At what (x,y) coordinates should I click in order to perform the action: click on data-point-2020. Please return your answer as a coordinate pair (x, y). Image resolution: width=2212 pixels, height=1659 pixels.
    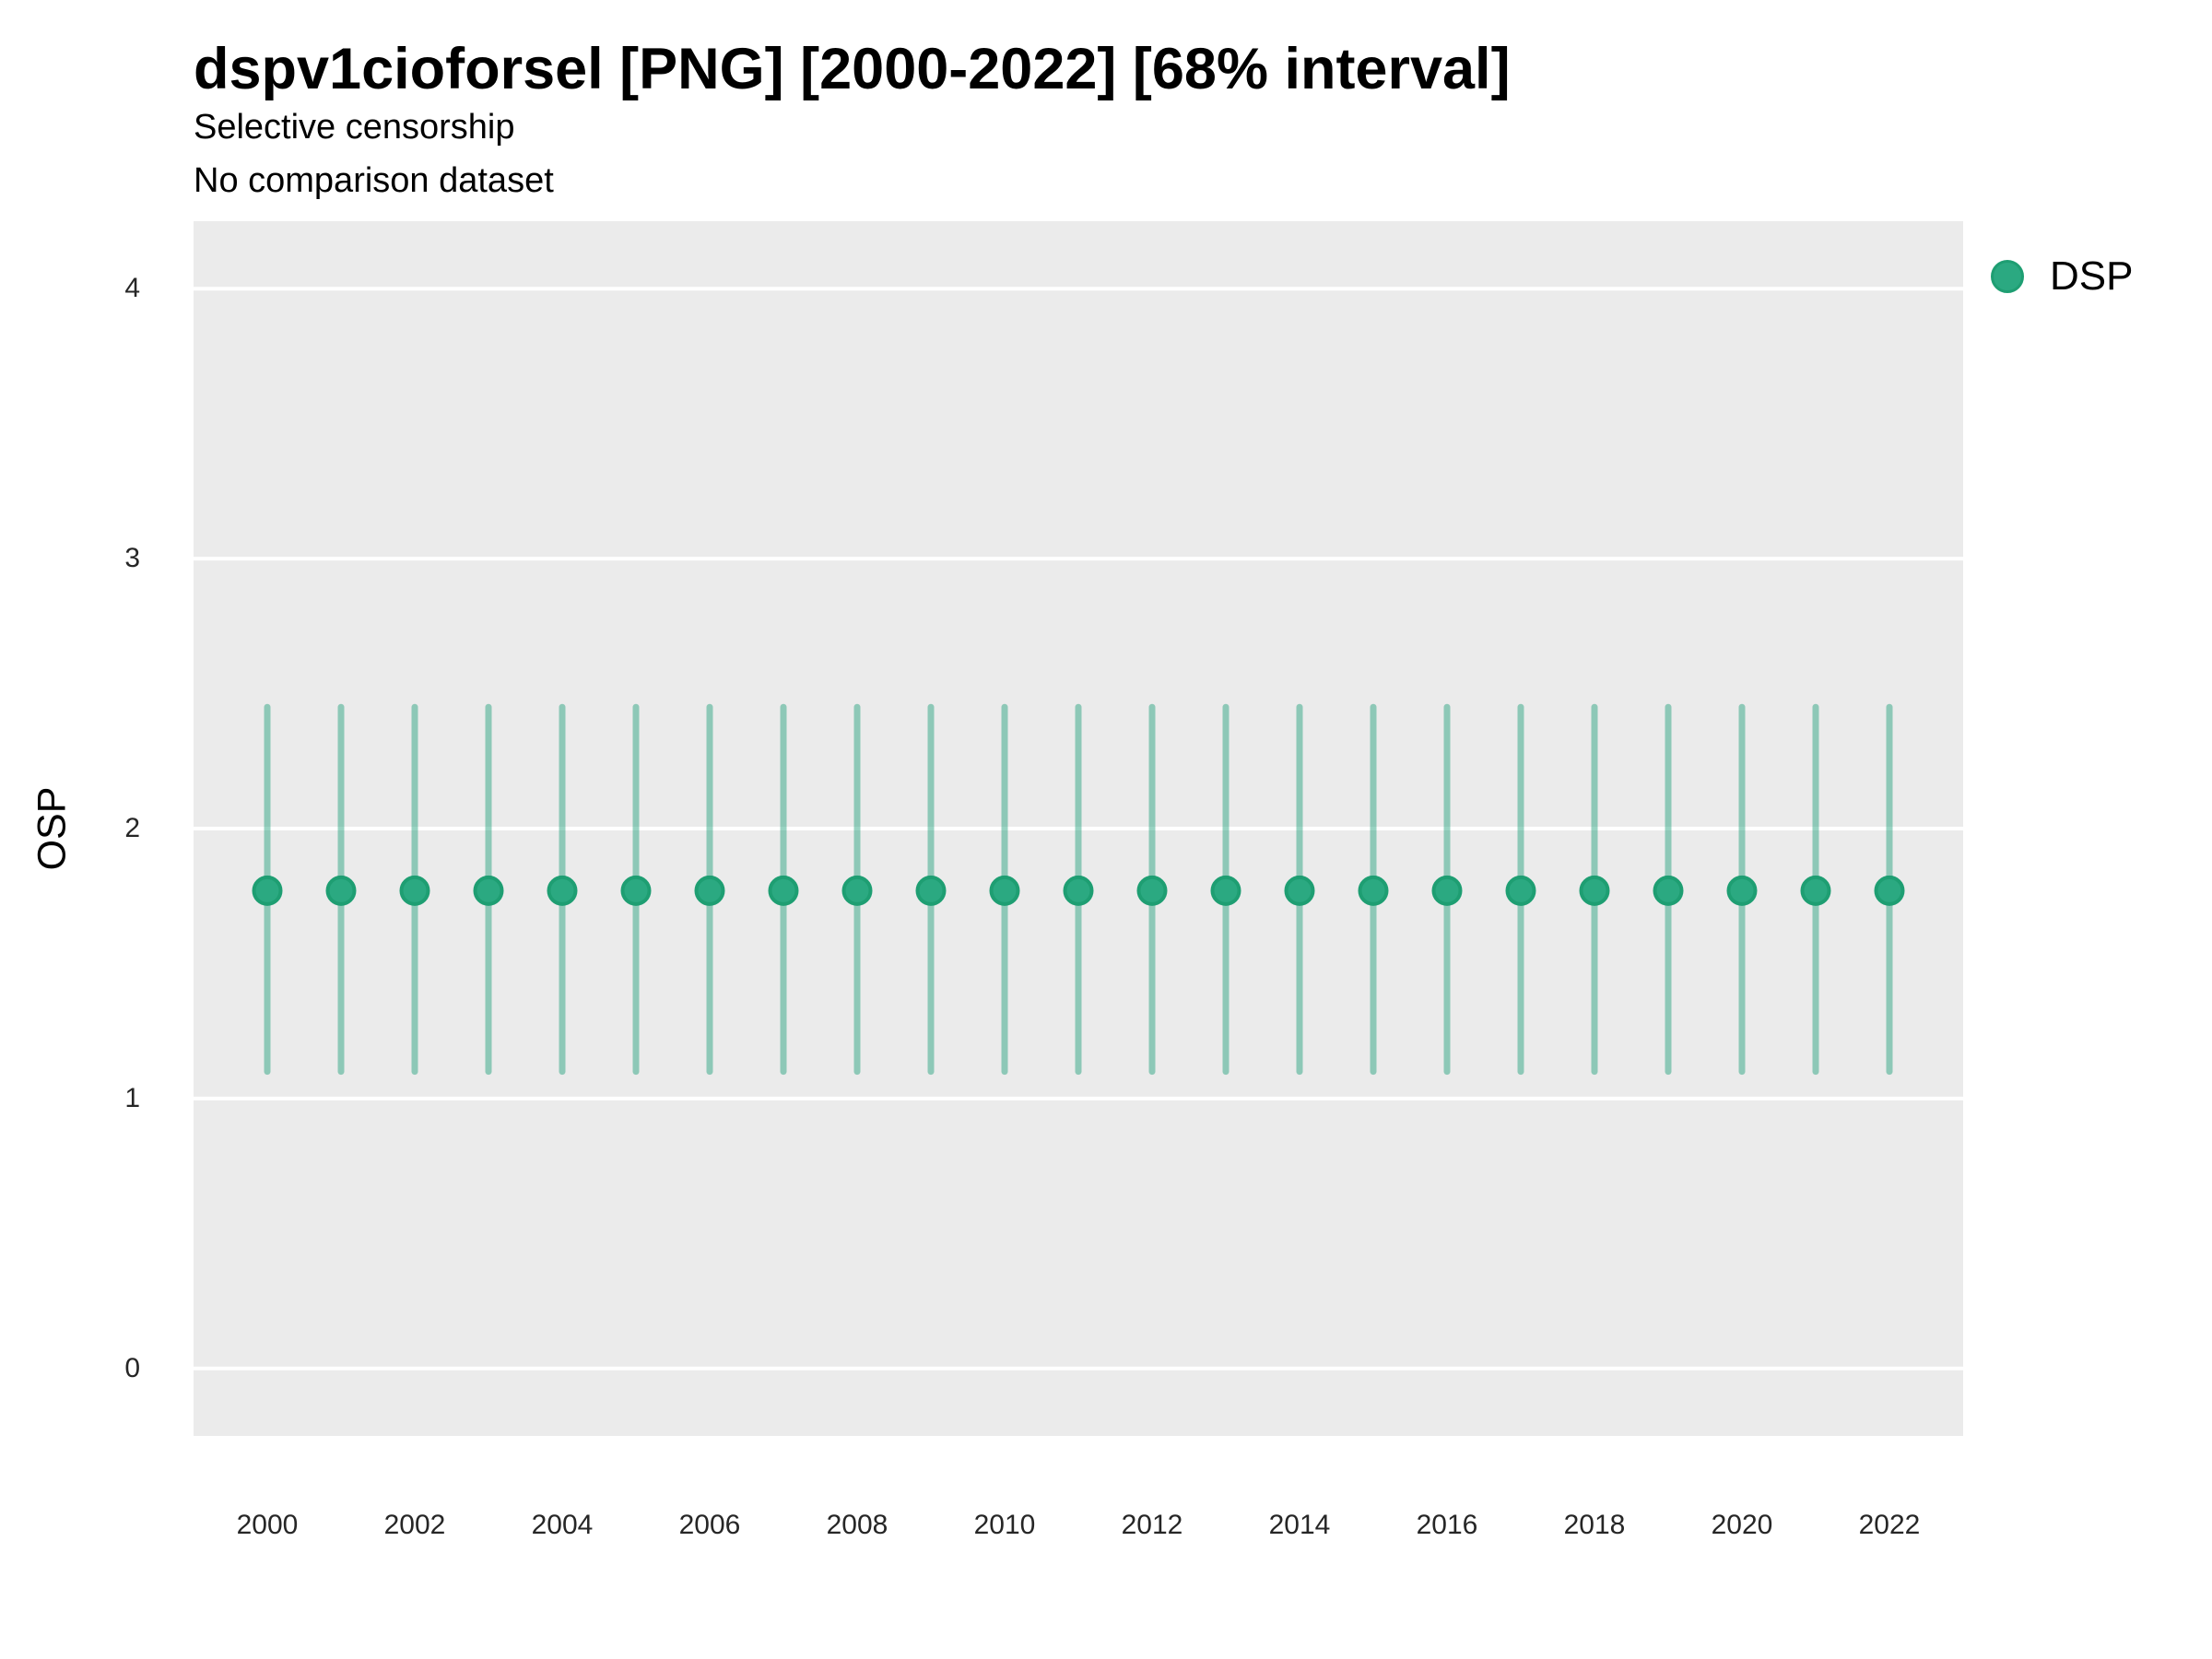
    Looking at the image, I should click on (1742, 890).